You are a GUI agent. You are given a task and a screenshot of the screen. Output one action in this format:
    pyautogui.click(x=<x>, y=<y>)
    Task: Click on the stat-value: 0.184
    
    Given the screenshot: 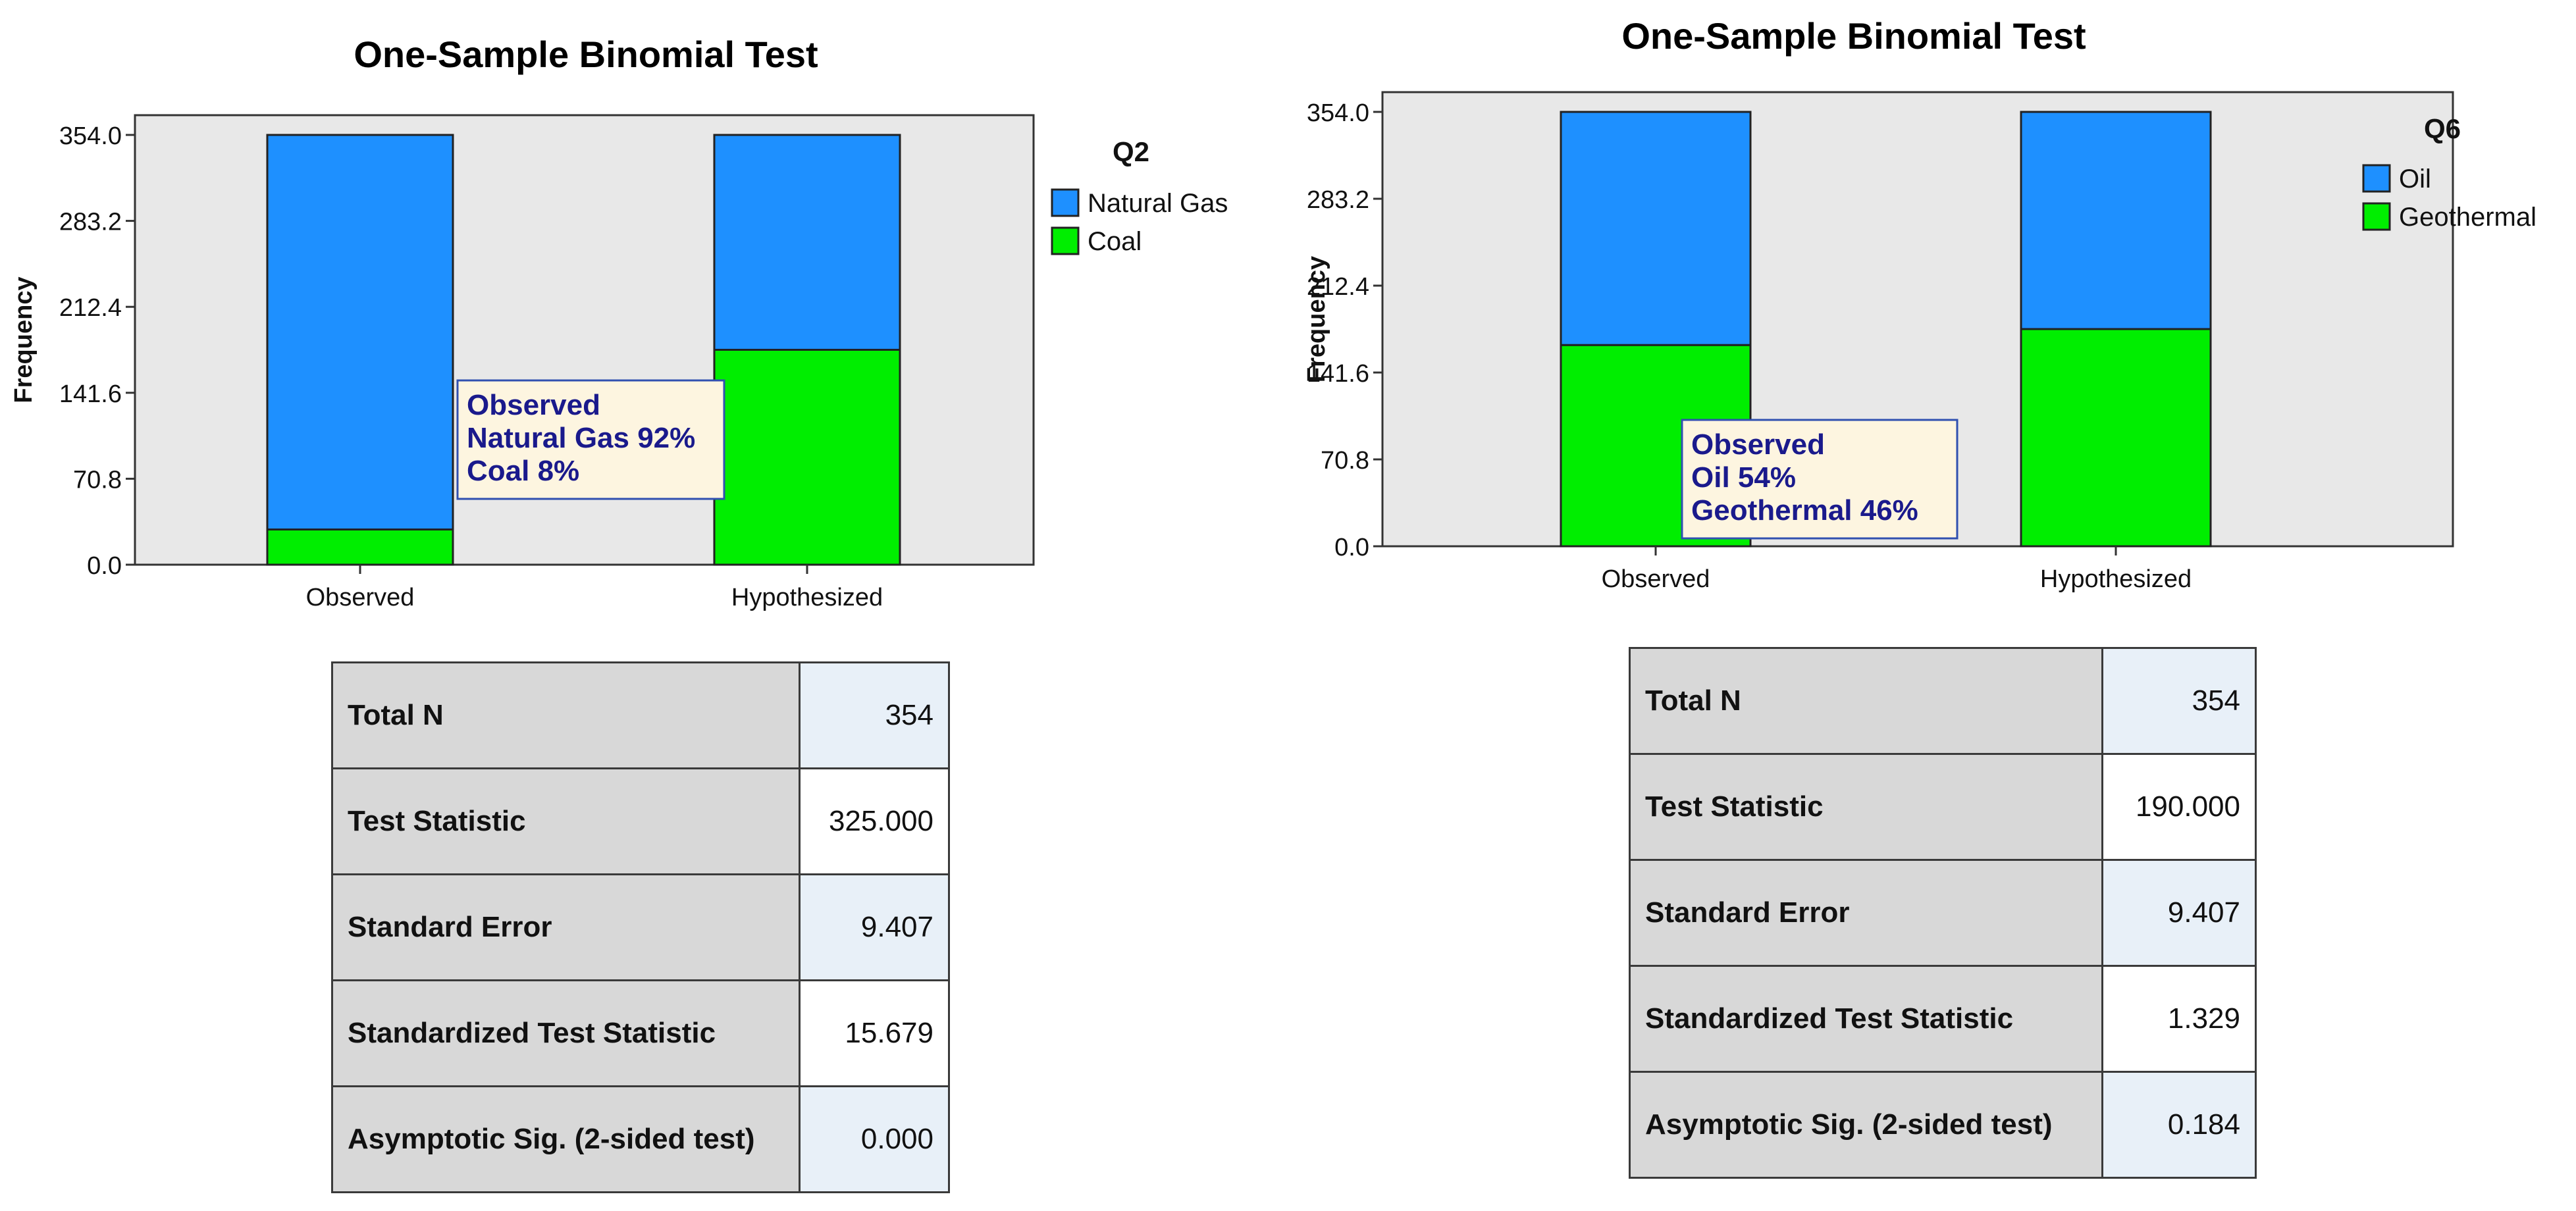 What is the action you would take?
    pyautogui.click(x=2179, y=1125)
    